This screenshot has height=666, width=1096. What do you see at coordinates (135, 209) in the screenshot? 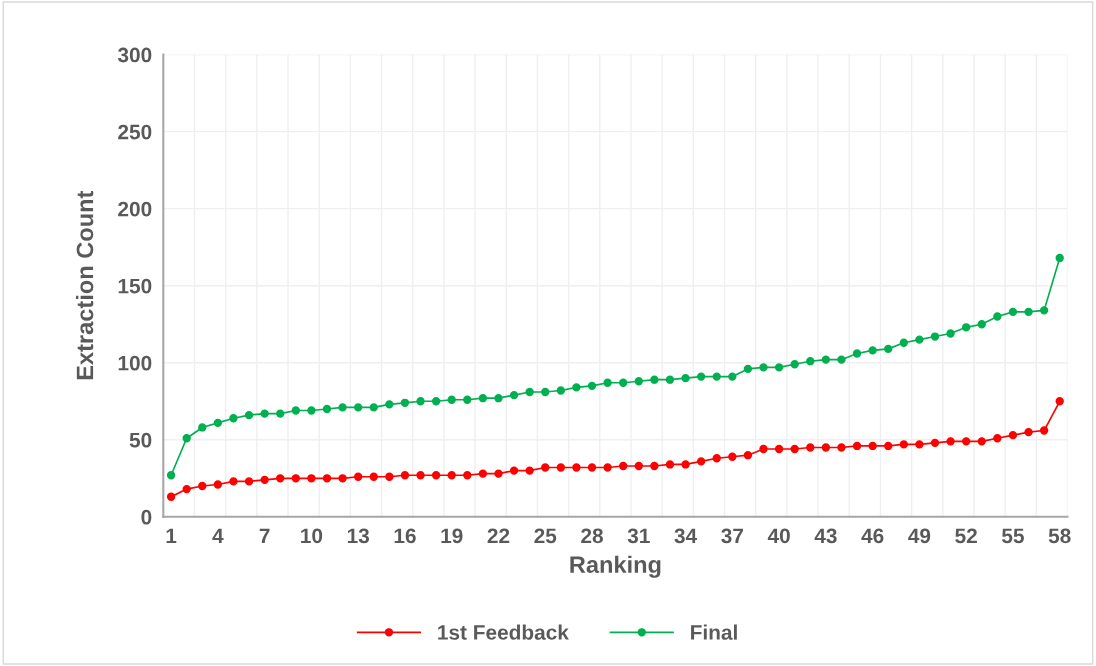
I see `y-tick-label: 200` at bounding box center [135, 209].